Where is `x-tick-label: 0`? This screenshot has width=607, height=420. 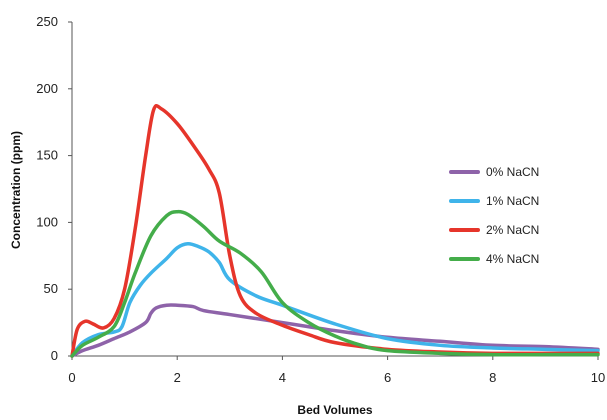
x-tick-label: 0 is located at coordinates (71, 377).